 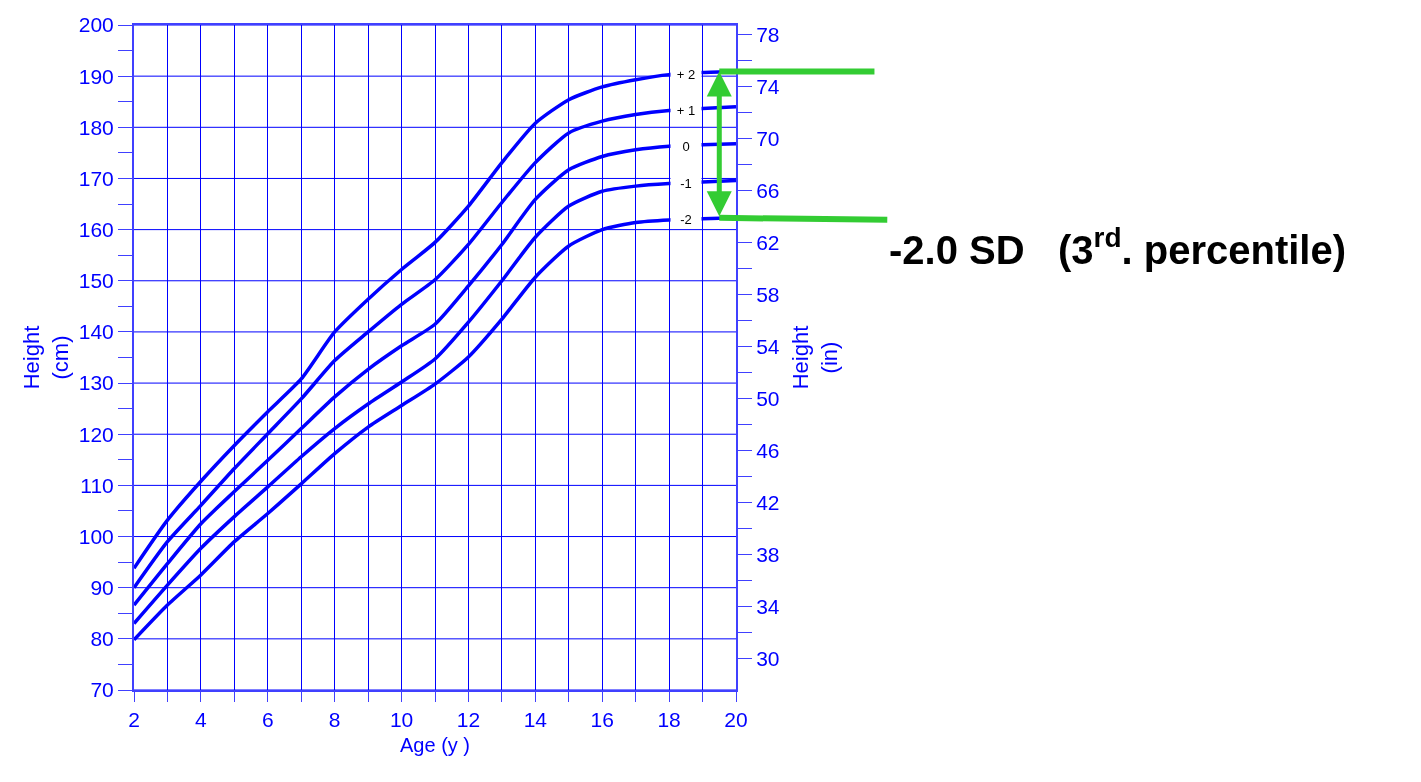 What do you see at coordinates (686, 110) in the screenshot?
I see `series-label: + 1` at bounding box center [686, 110].